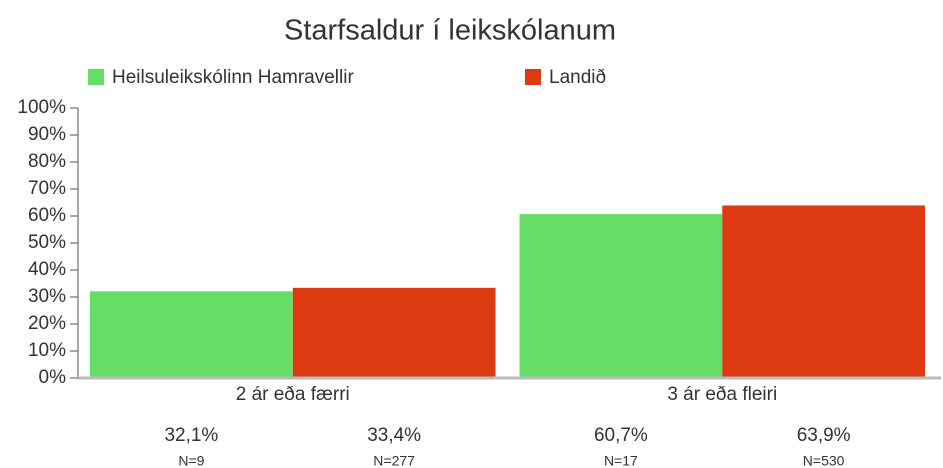 This screenshot has height=468, width=943. I want to click on y-tick-label: 100%, so click(41, 107).